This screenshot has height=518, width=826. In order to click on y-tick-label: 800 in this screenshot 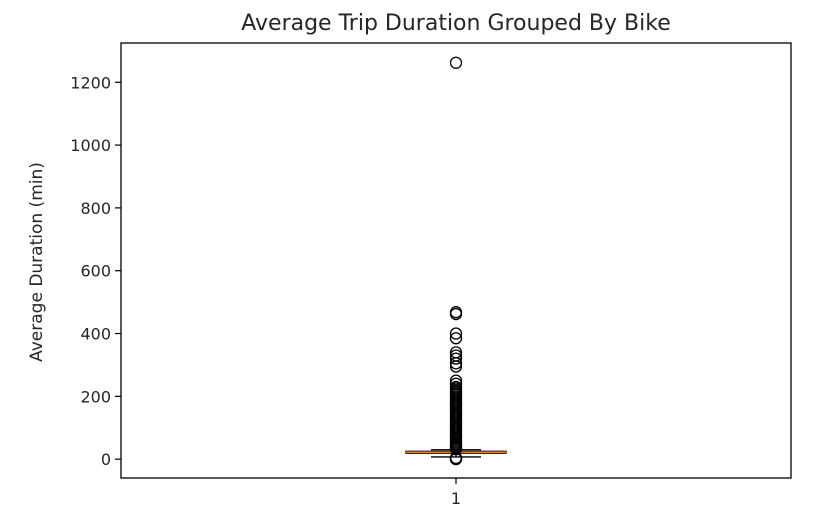, I will do `click(95, 208)`.